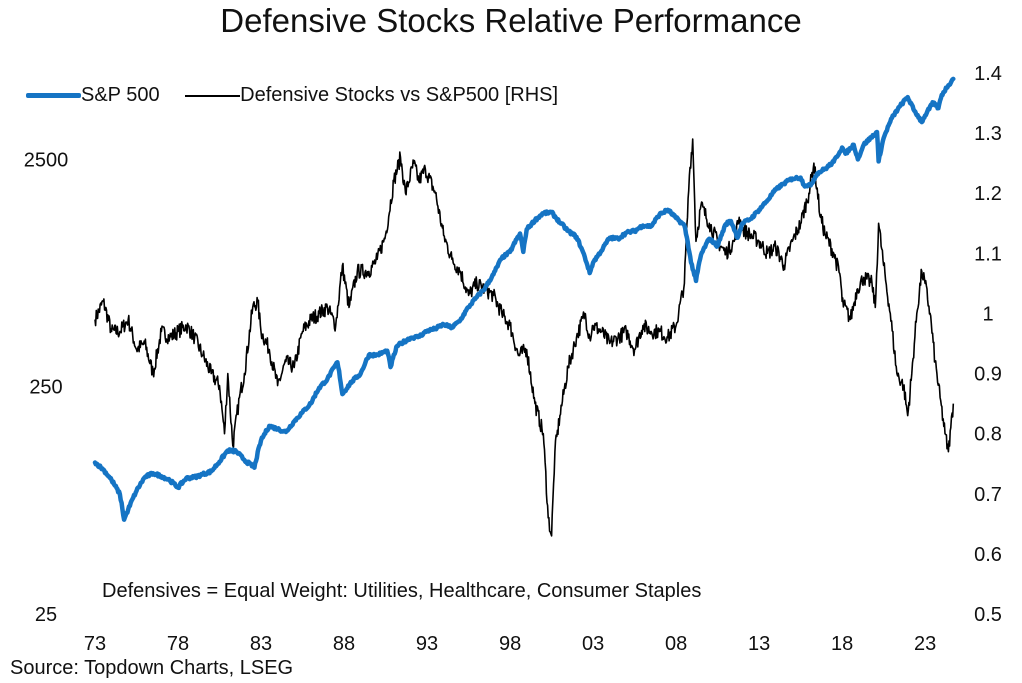  I want to click on x-tick-label: 08, so click(676, 644).